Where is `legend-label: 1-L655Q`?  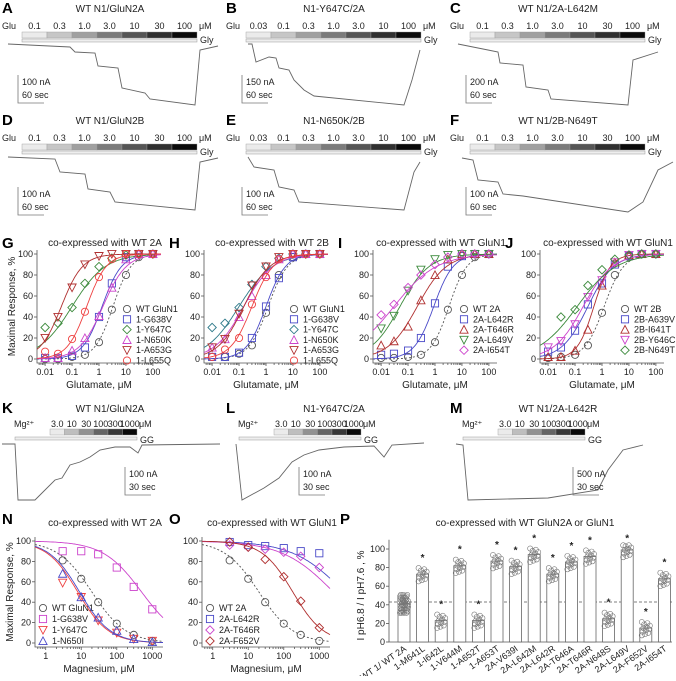
legend-label: 1-L655Q is located at coordinates (153, 361).